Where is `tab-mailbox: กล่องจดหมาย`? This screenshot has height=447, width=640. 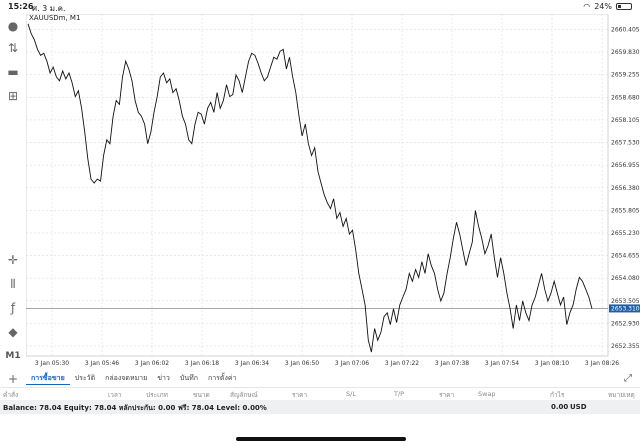 tab-mailbox: กล่องจดหมาย is located at coordinates (126, 378).